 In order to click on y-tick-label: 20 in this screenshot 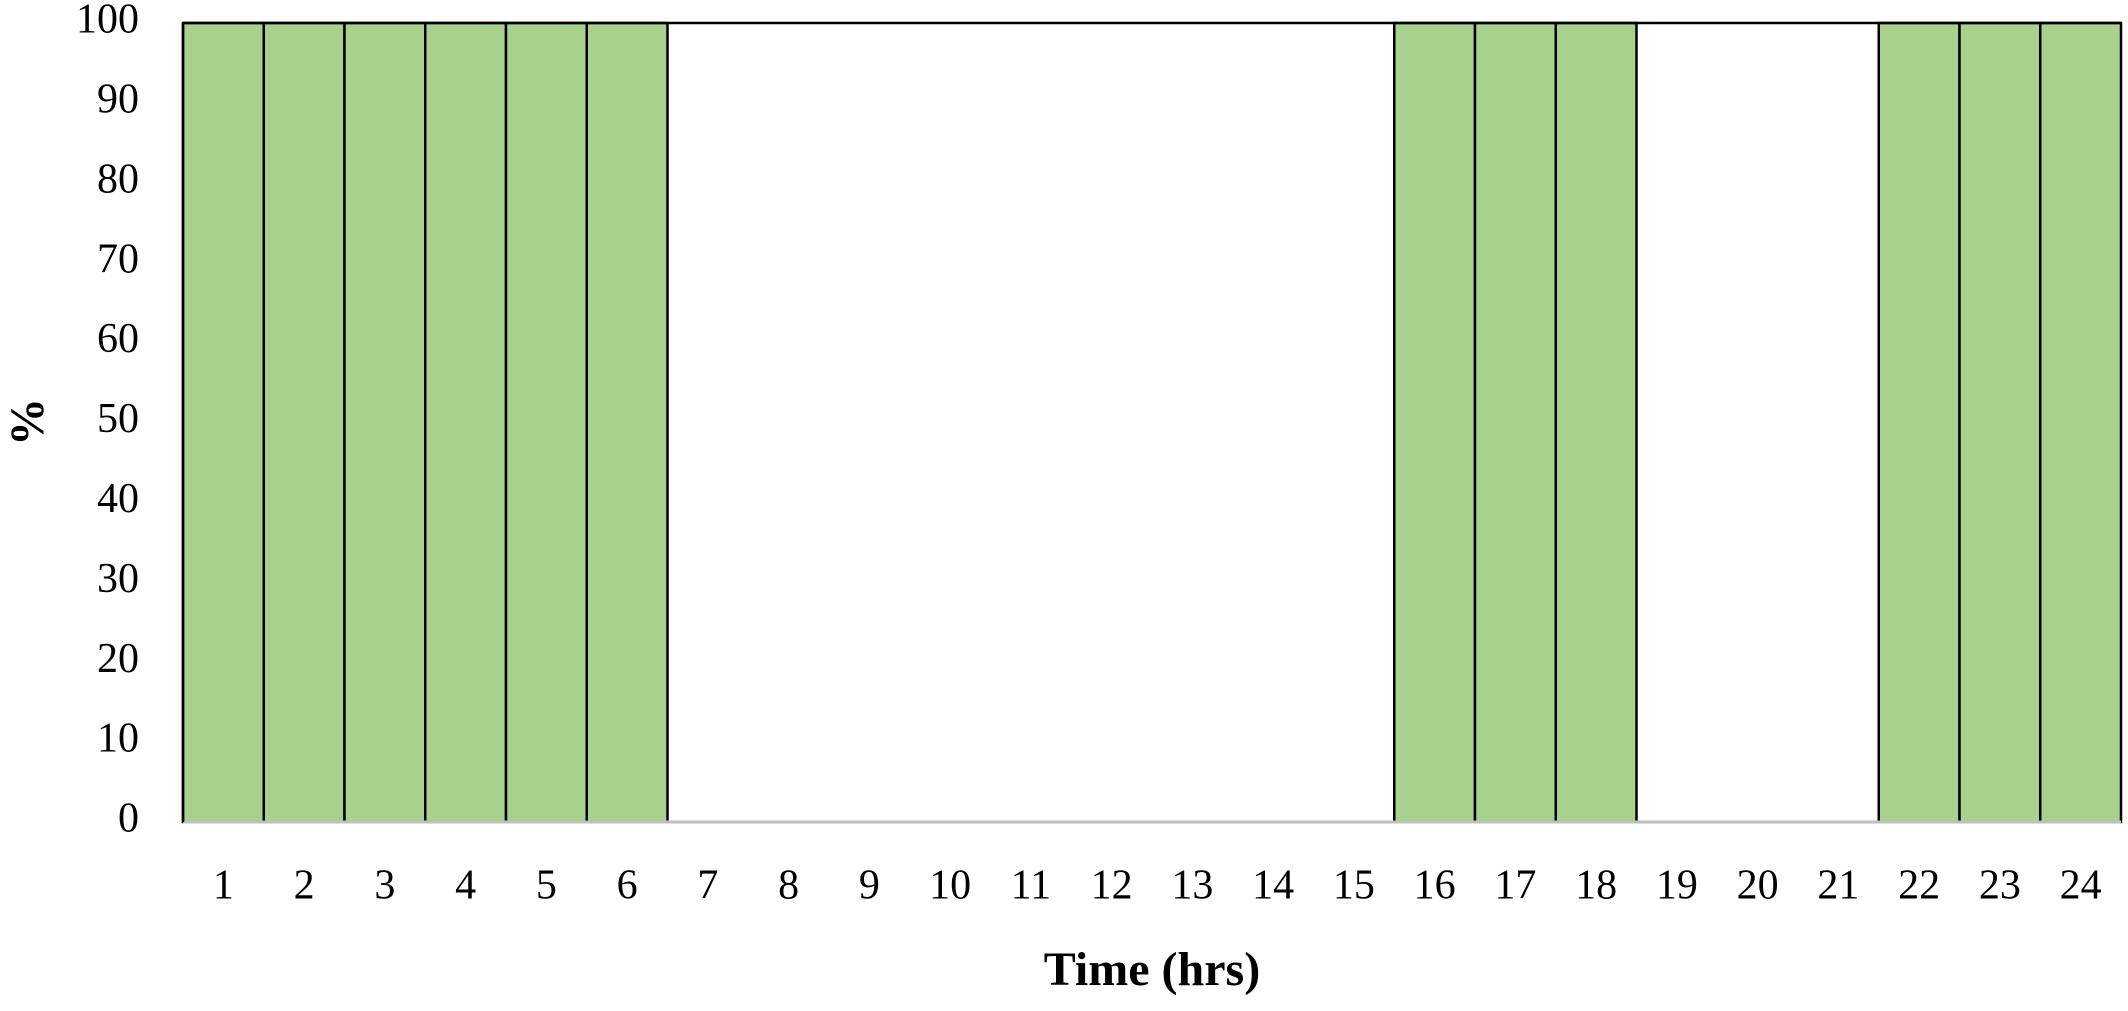, I will do `click(118, 659)`.